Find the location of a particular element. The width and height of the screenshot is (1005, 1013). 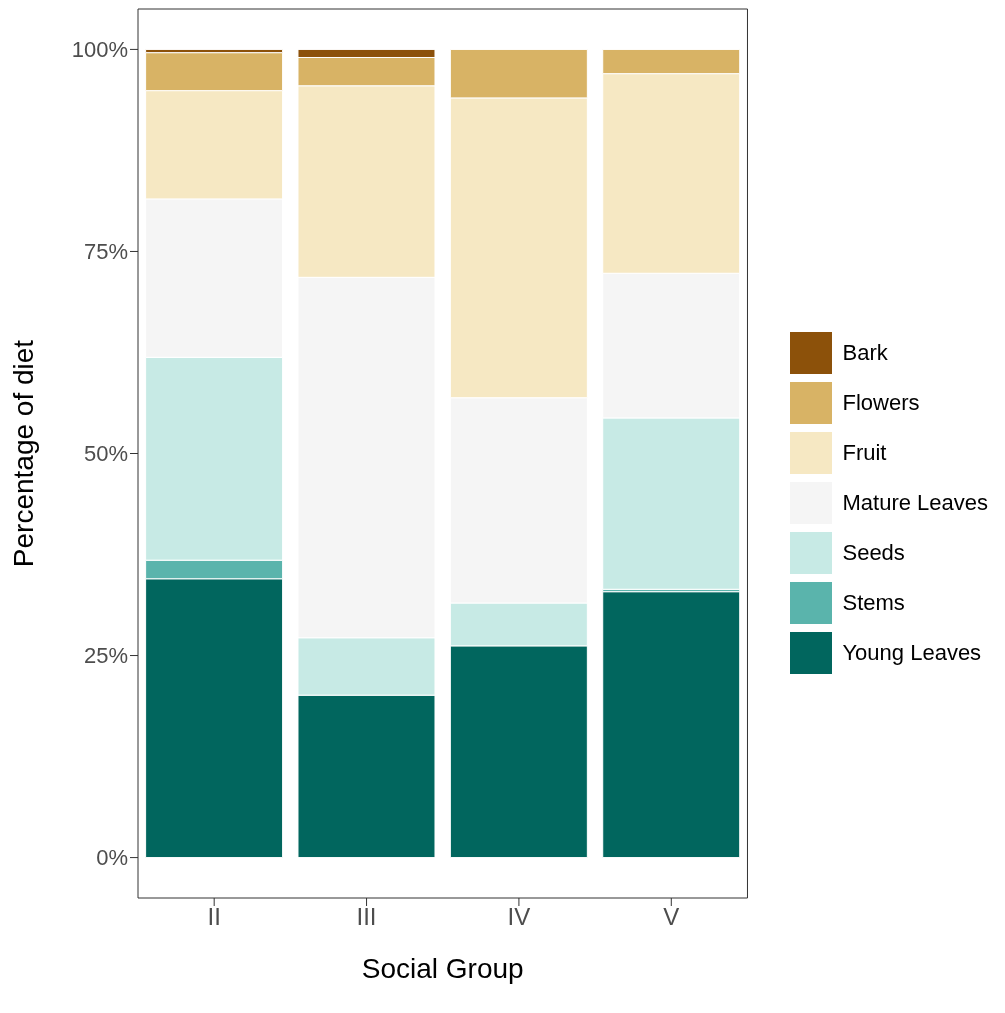

y-tick-label: 50% is located at coordinates (105, 454).